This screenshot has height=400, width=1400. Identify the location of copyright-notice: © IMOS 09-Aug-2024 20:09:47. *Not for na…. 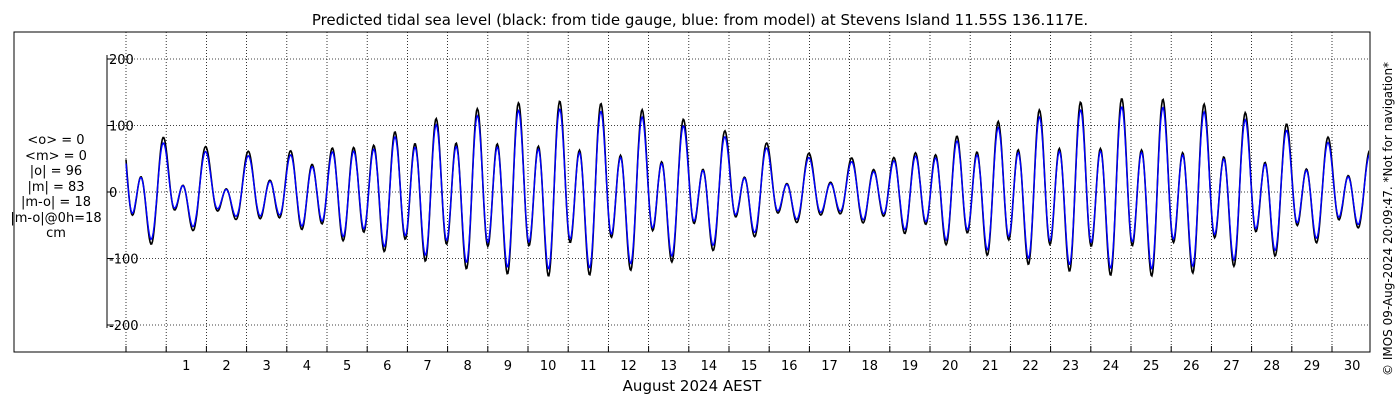
(1388, 218).